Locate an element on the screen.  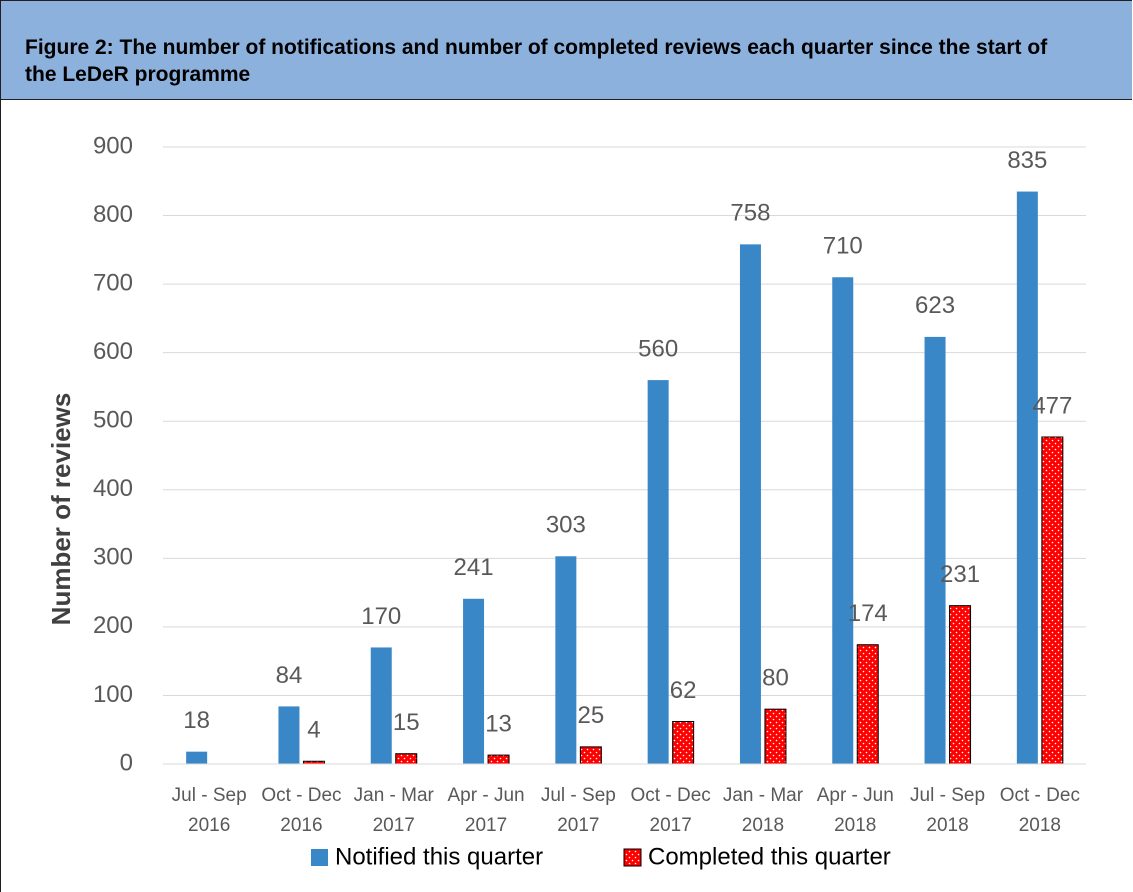
data-label: 84 is located at coordinates (289, 675).